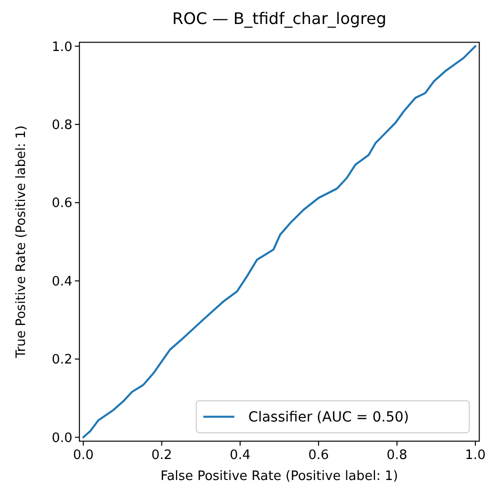 This screenshot has height=498, width=489. Describe the element at coordinates (279, 18) in the screenshot. I see `chart-title: ROC — B_tfidf_char_logreg` at that location.